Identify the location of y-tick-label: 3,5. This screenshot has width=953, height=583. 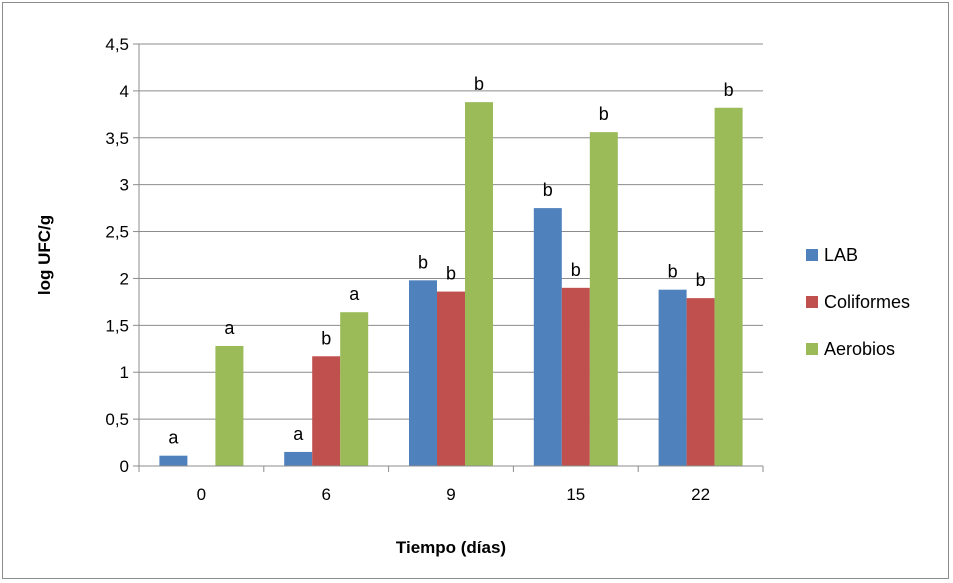
(117, 138).